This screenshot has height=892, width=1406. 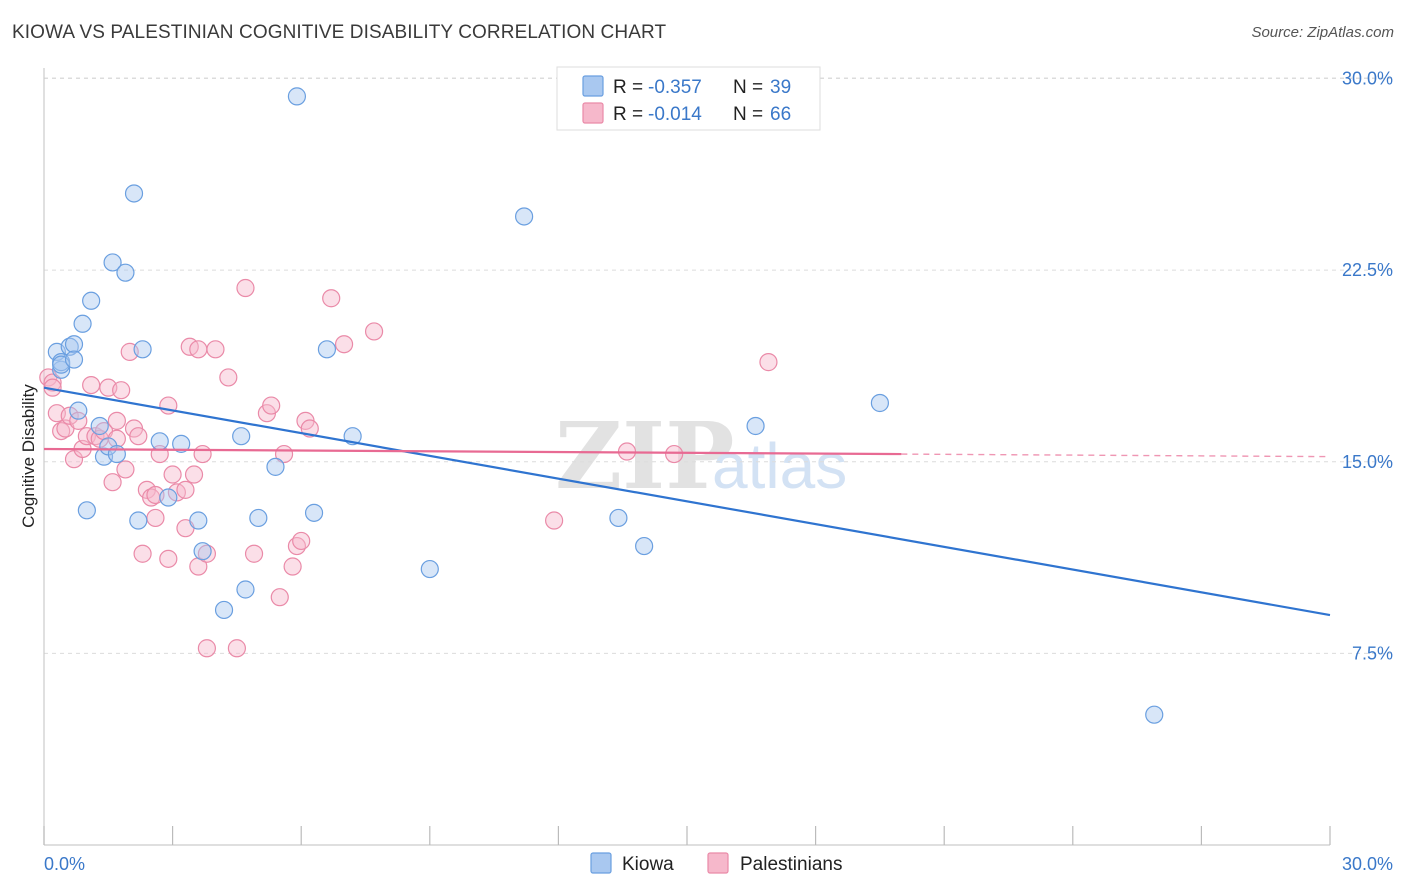 I want to click on legend-n-label-palestinians: N =, so click(x=748, y=114).